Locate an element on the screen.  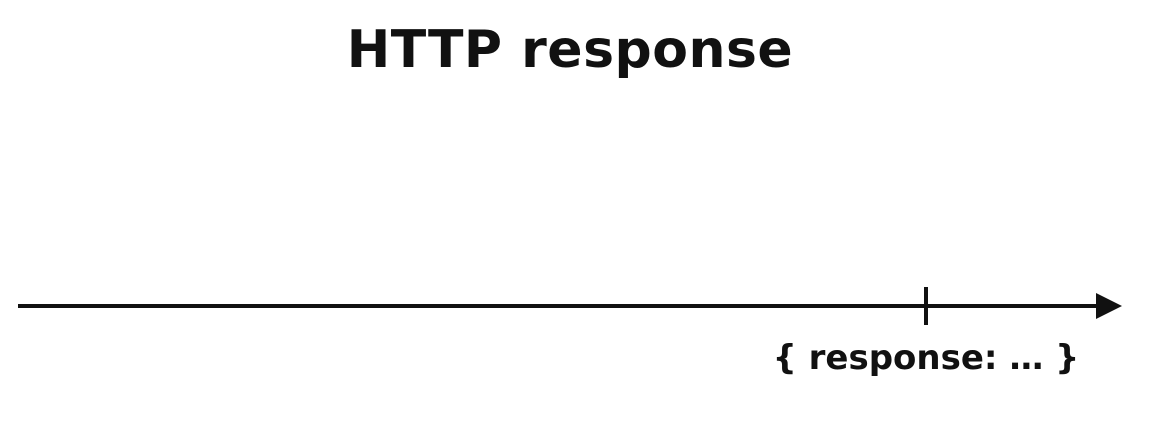
diagram-title: HTTP response is located at coordinates (570, 50).